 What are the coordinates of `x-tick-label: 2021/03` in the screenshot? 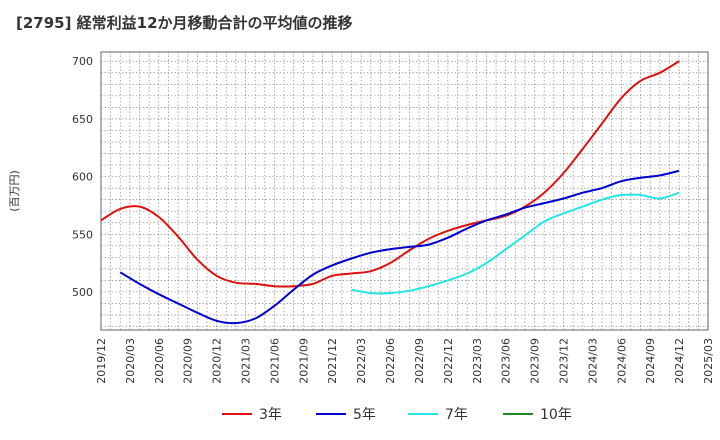 It's located at (246, 361).